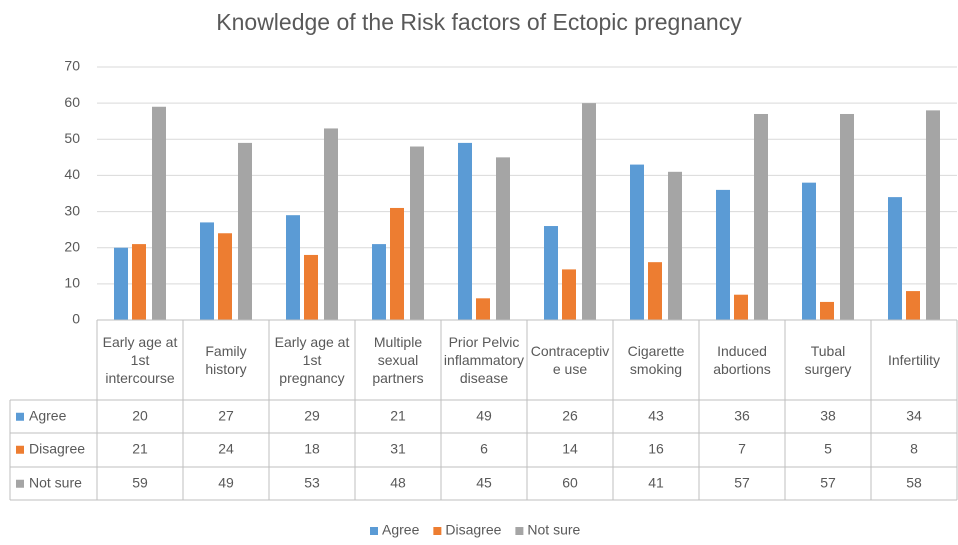 This screenshot has width=958, height=545. Describe the element at coordinates (48, 415) in the screenshot. I see `row-header: Agree` at that location.